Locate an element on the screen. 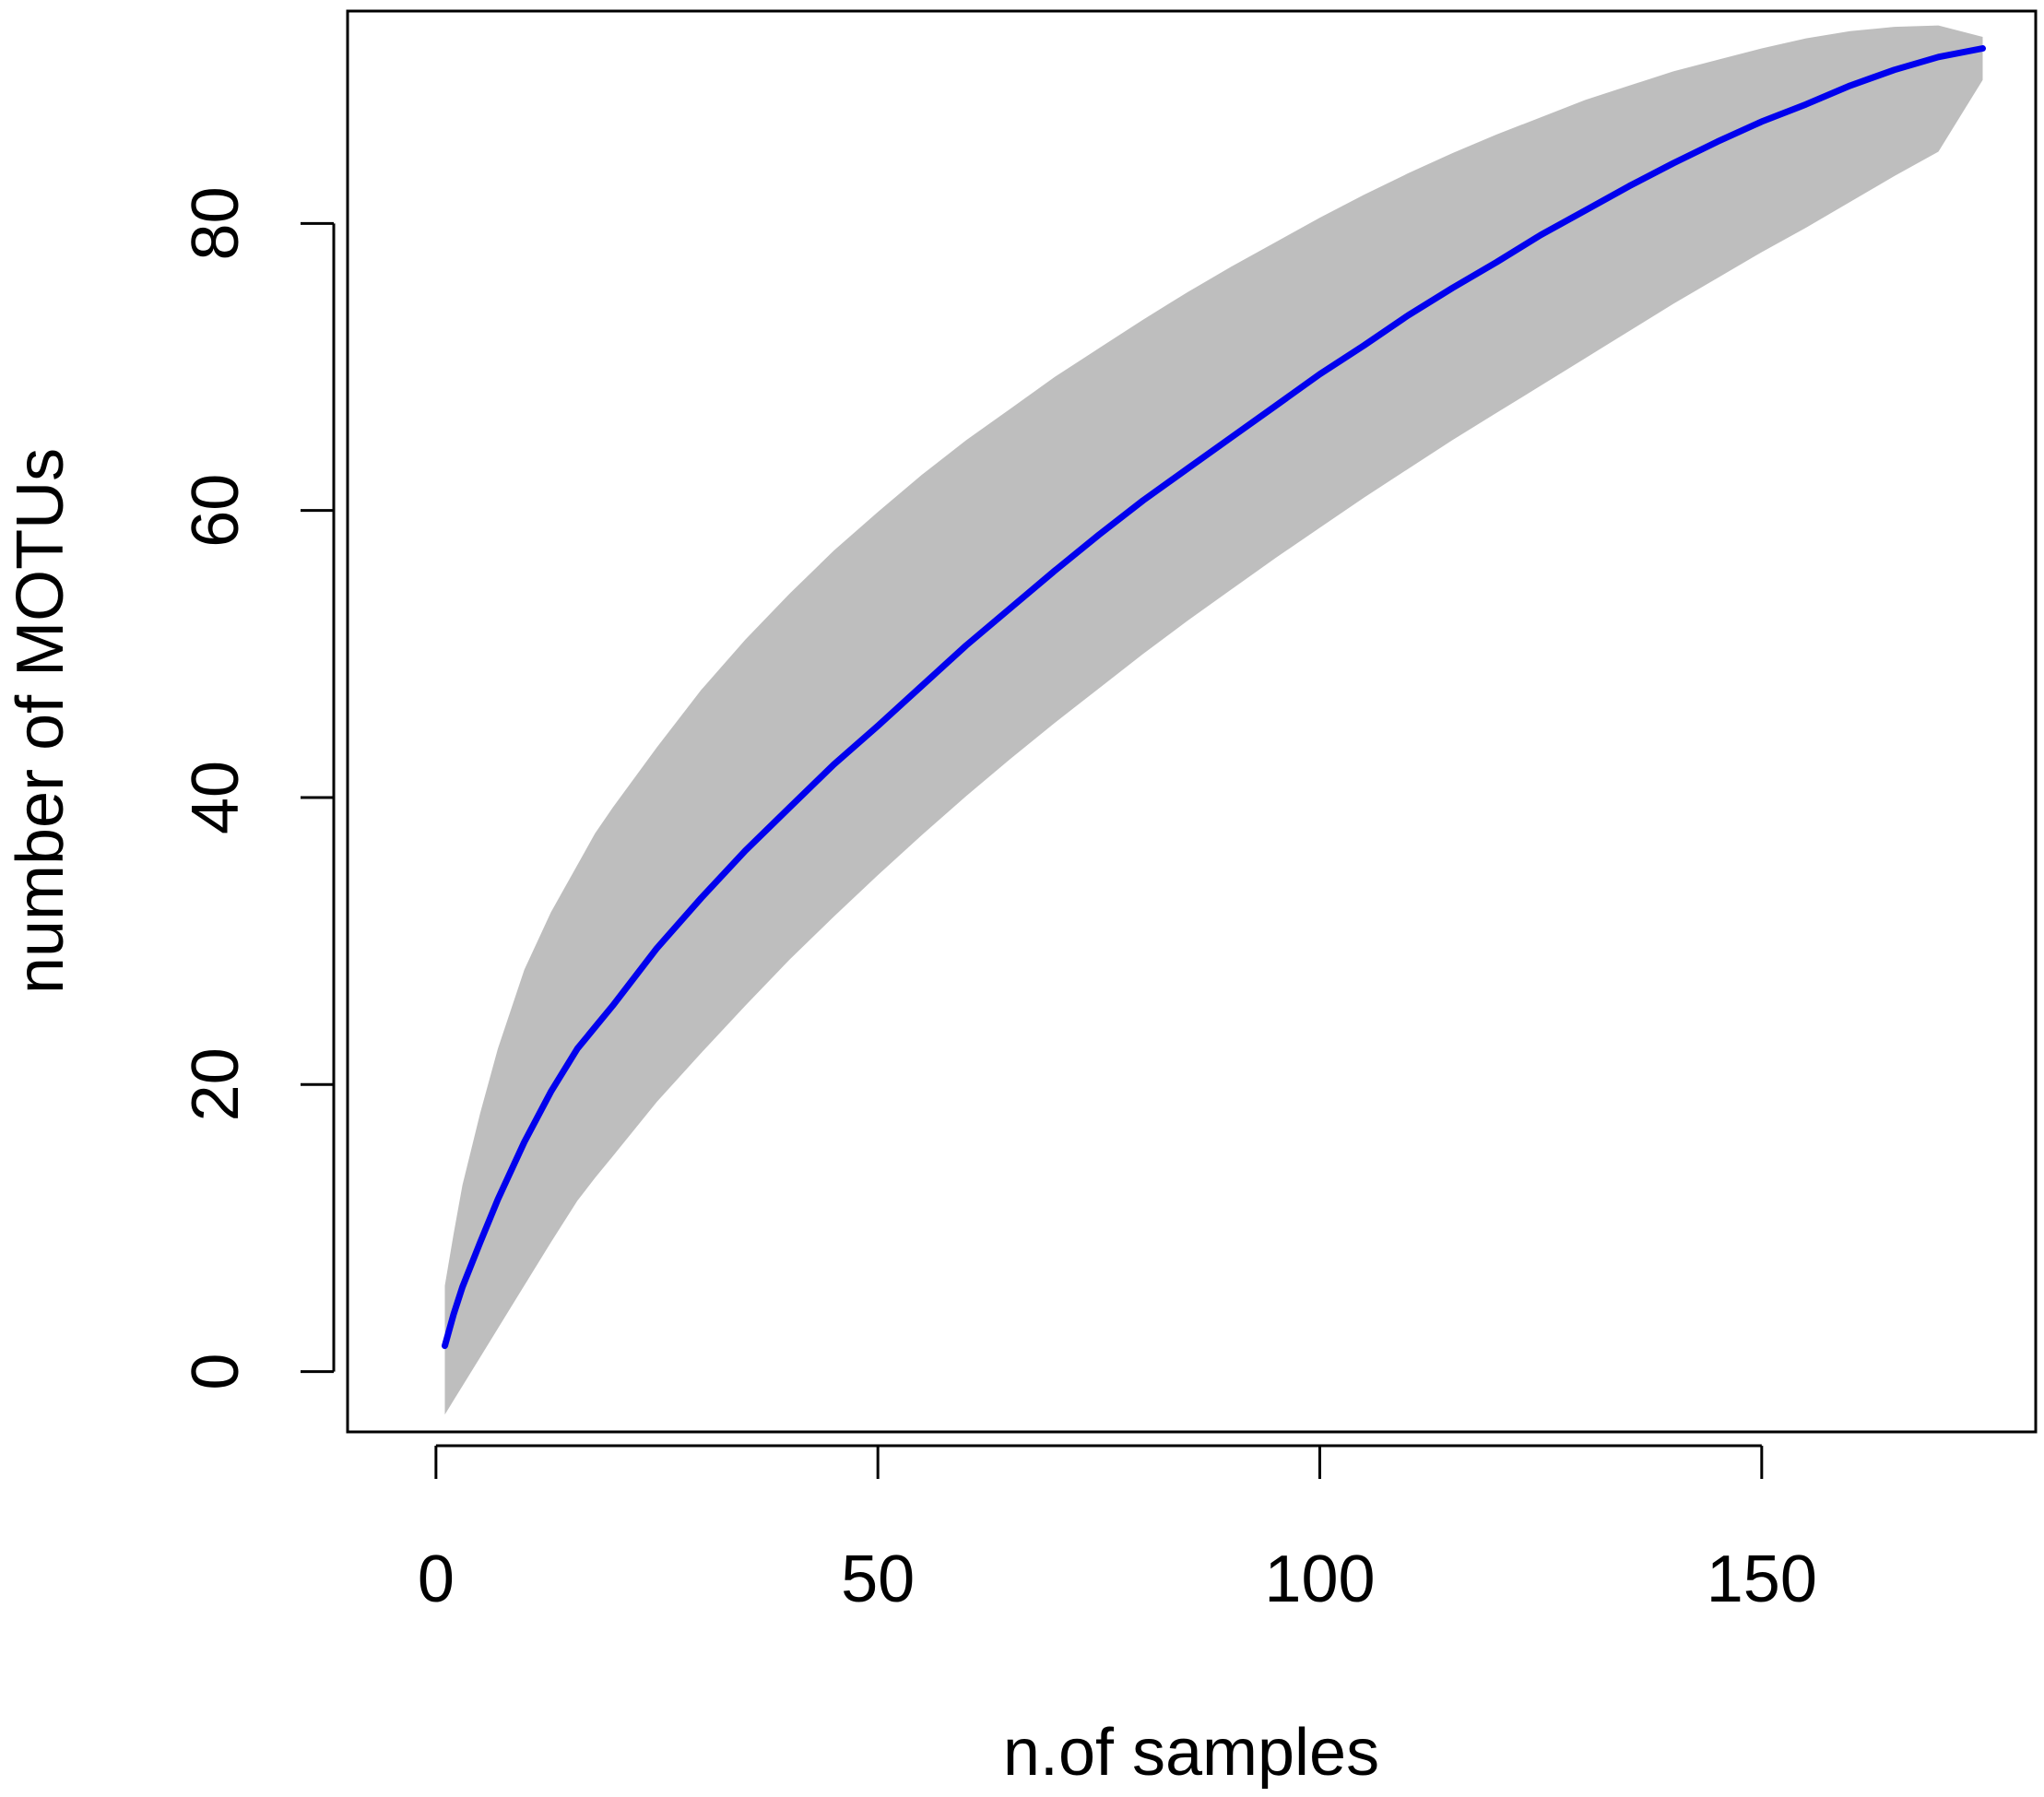 The width and height of the screenshot is (2044, 1797). y-axis: 0 20 40 60 80 is located at coordinates (258, 788).